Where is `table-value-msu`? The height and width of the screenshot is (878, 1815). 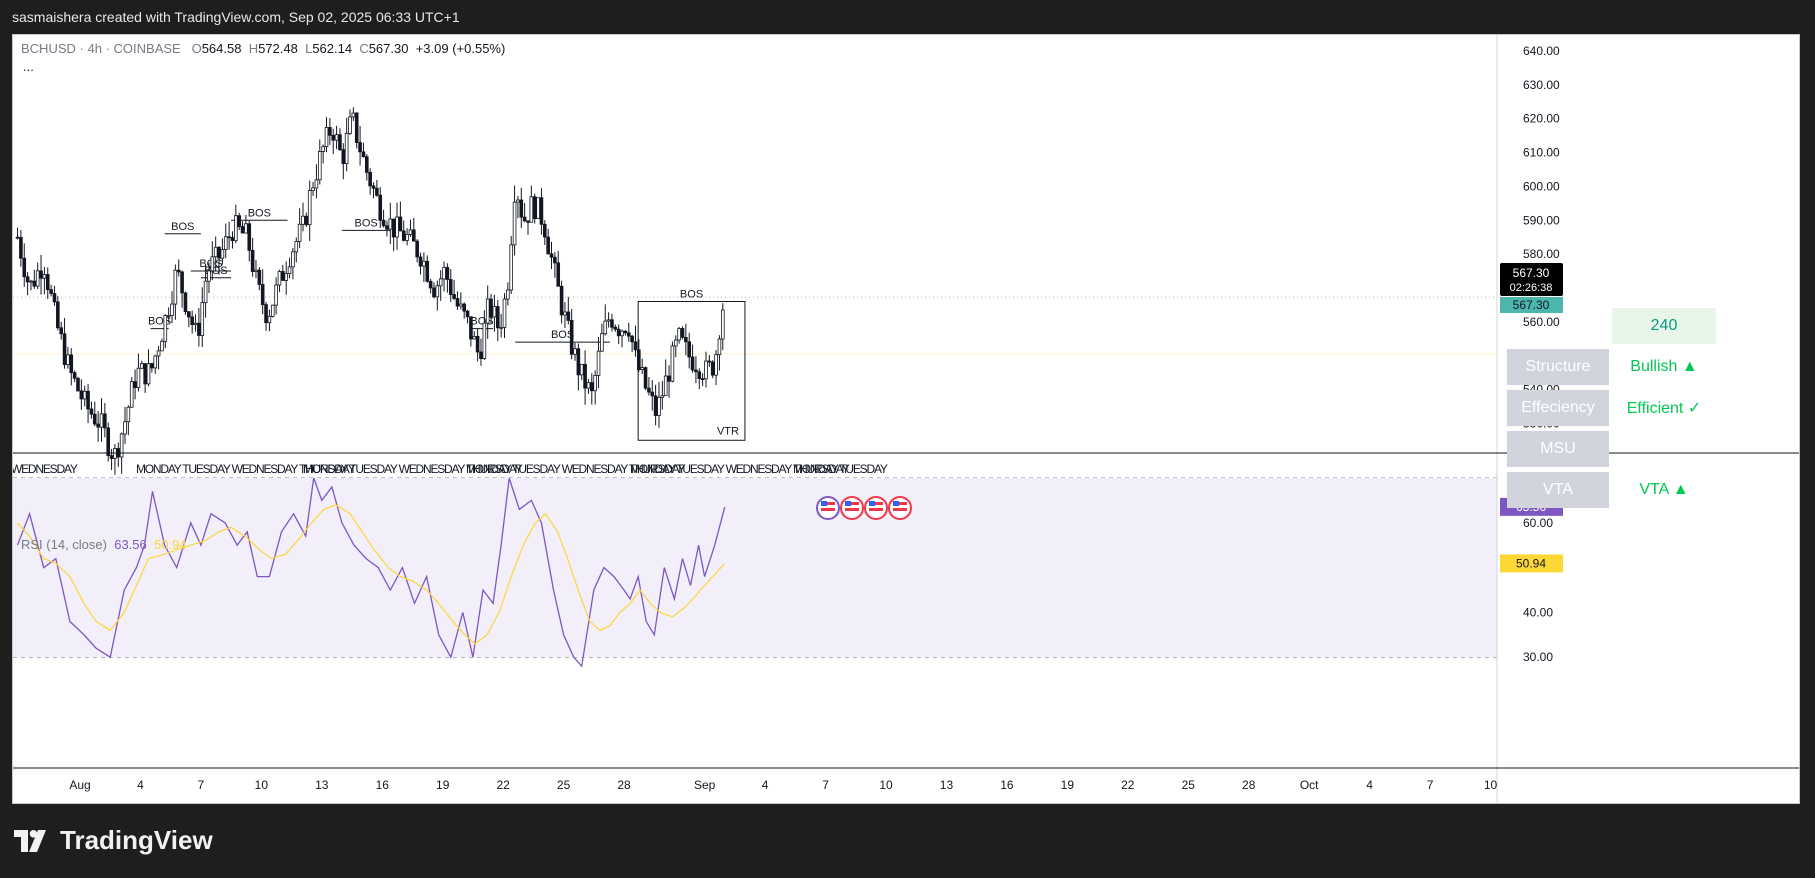
table-value-msu is located at coordinates (1664, 449).